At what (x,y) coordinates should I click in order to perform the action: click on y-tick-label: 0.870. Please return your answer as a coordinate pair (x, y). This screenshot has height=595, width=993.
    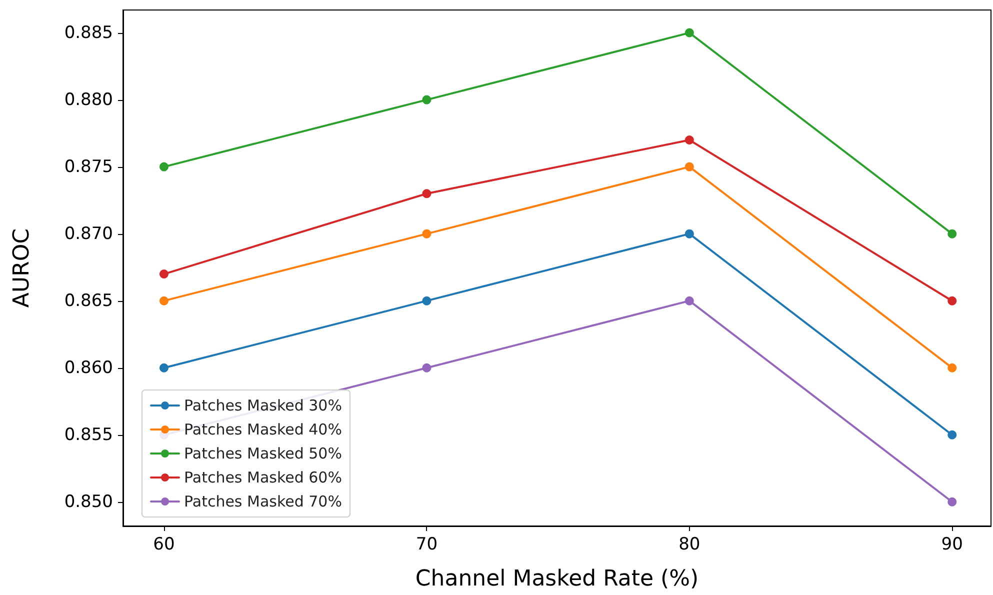
    Looking at the image, I should click on (88, 234).